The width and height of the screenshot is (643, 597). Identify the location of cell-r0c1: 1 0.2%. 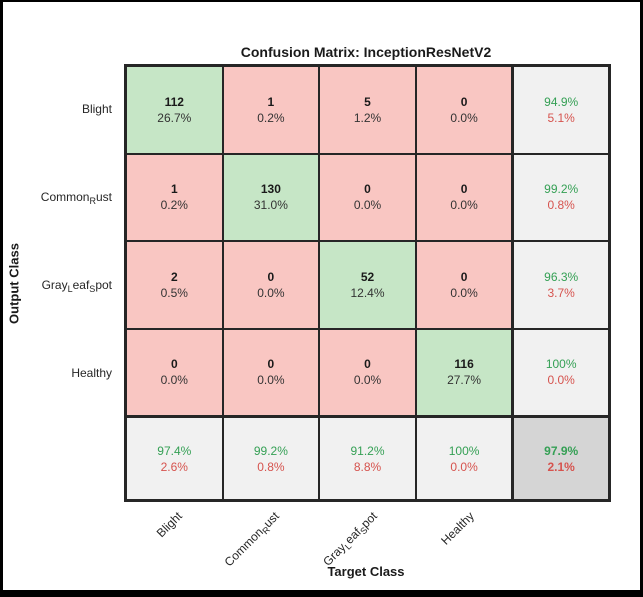
(271, 110).